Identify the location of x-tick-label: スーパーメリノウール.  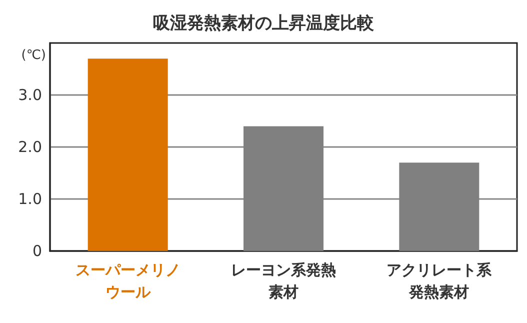
(127, 281).